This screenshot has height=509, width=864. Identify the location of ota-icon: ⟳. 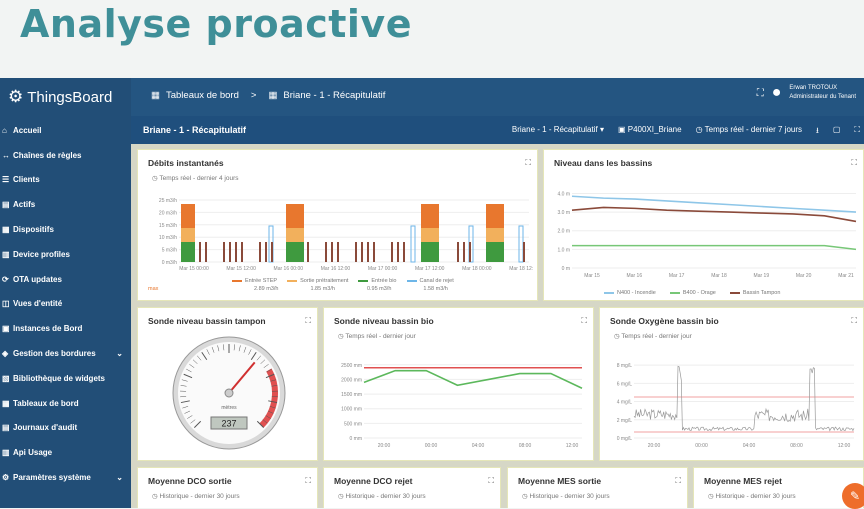
(7, 279).